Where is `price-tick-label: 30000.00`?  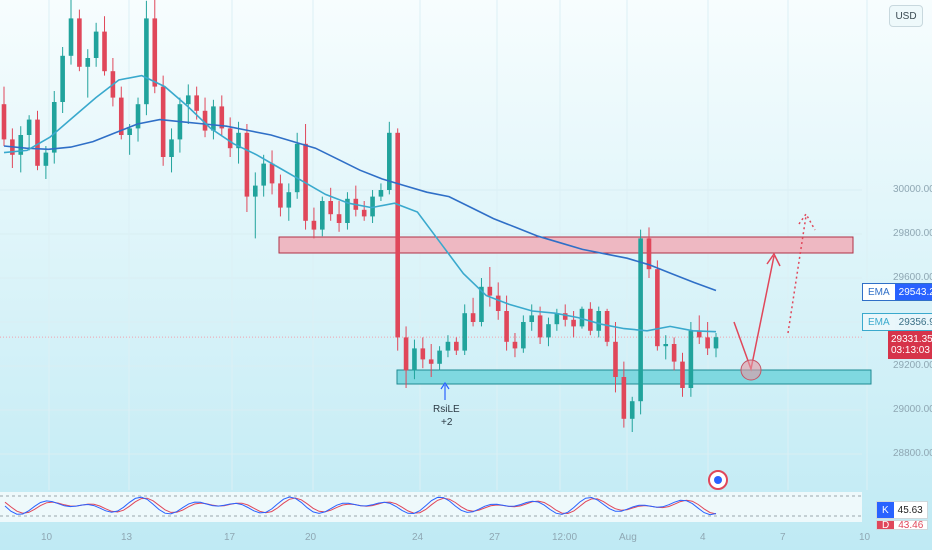 price-tick-label: 30000.00 is located at coordinates (912, 189).